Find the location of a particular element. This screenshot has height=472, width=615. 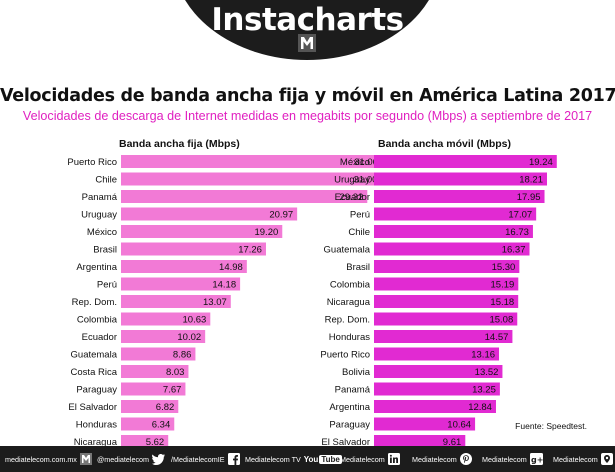

fixed-category-label: Guatemala is located at coordinates (94, 355).